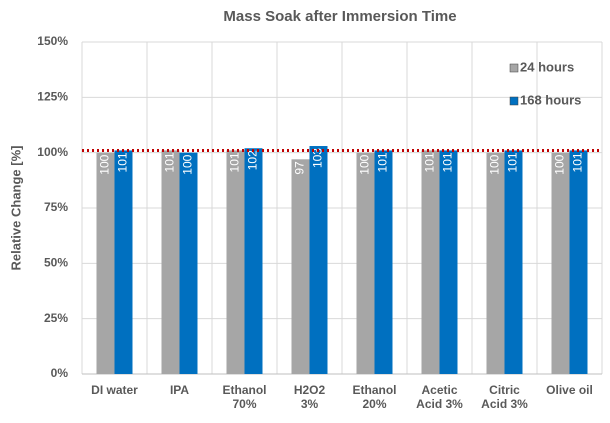 The image size is (610, 423). Describe the element at coordinates (550, 99) in the screenshot. I see `legend-label: 168 hours` at that location.